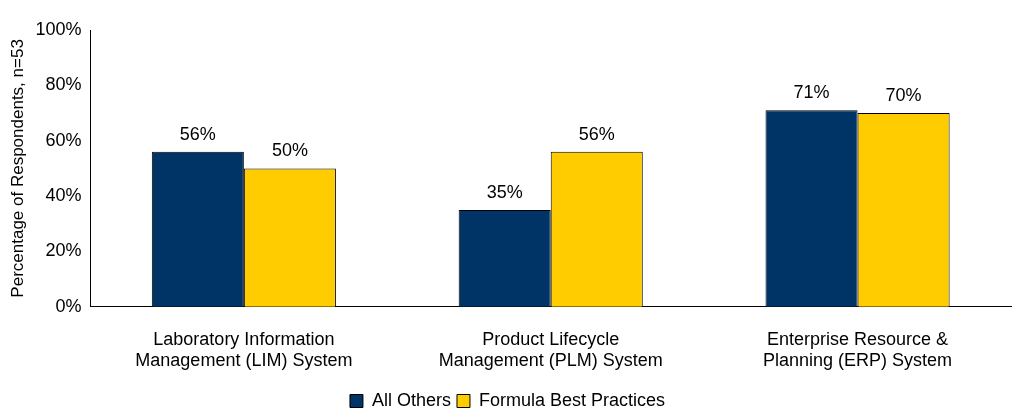 This screenshot has height=420, width=1021. Describe the element at coordinates (63, 139) in the screenshot. I see `y-tick-label: 60%` at that location.